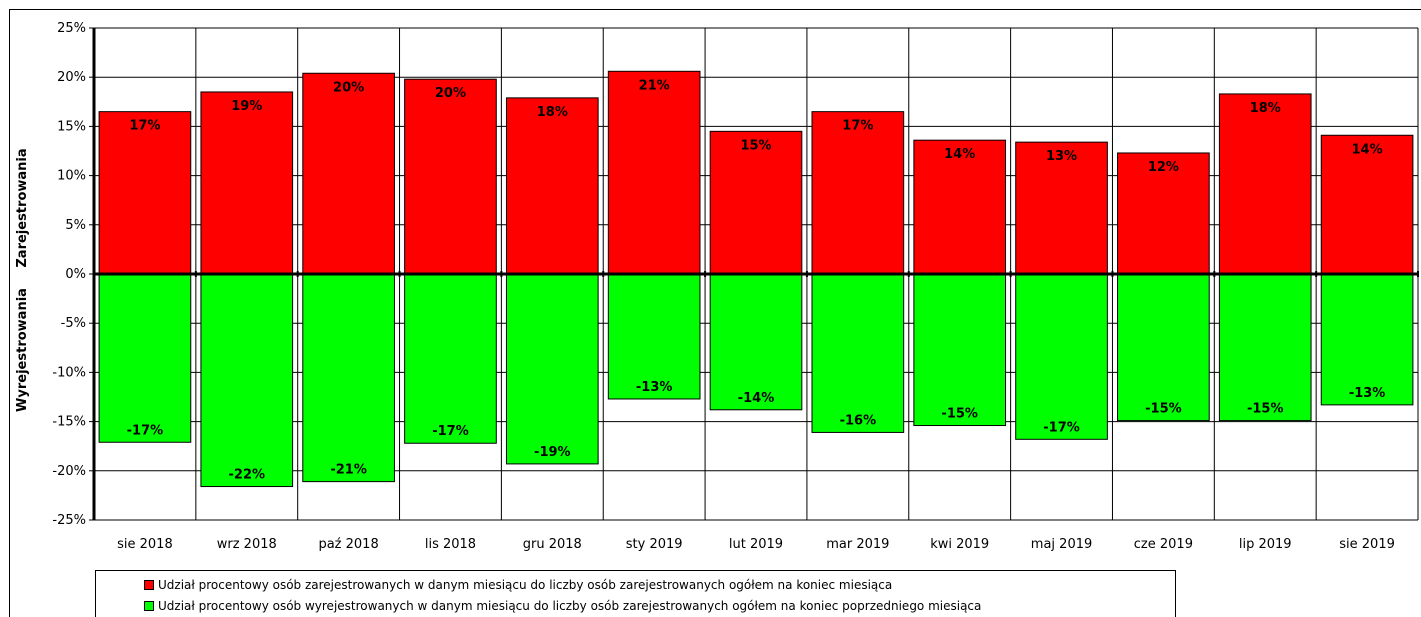 This screenshot has width=1421, height=617. I want to click on x-tick-label: cze 2019, so click(1163, 544).